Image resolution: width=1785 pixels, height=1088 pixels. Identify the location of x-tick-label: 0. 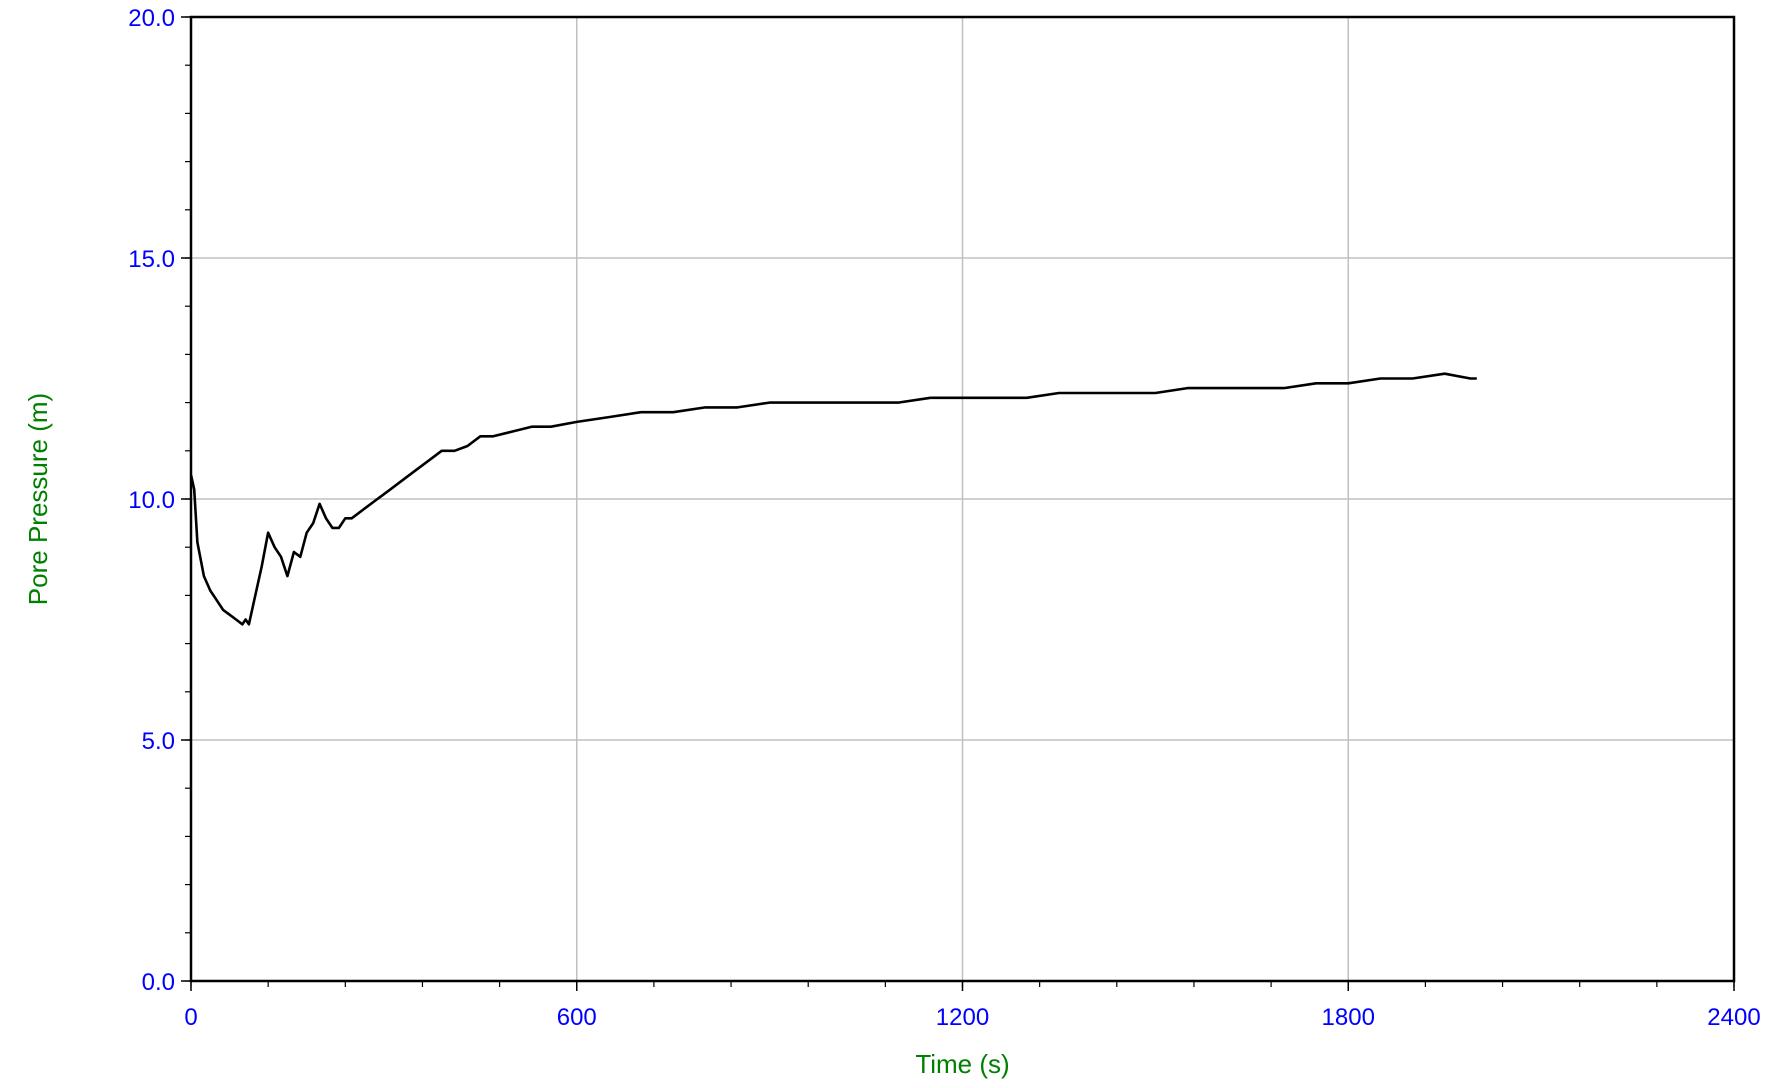
(190, 1017).